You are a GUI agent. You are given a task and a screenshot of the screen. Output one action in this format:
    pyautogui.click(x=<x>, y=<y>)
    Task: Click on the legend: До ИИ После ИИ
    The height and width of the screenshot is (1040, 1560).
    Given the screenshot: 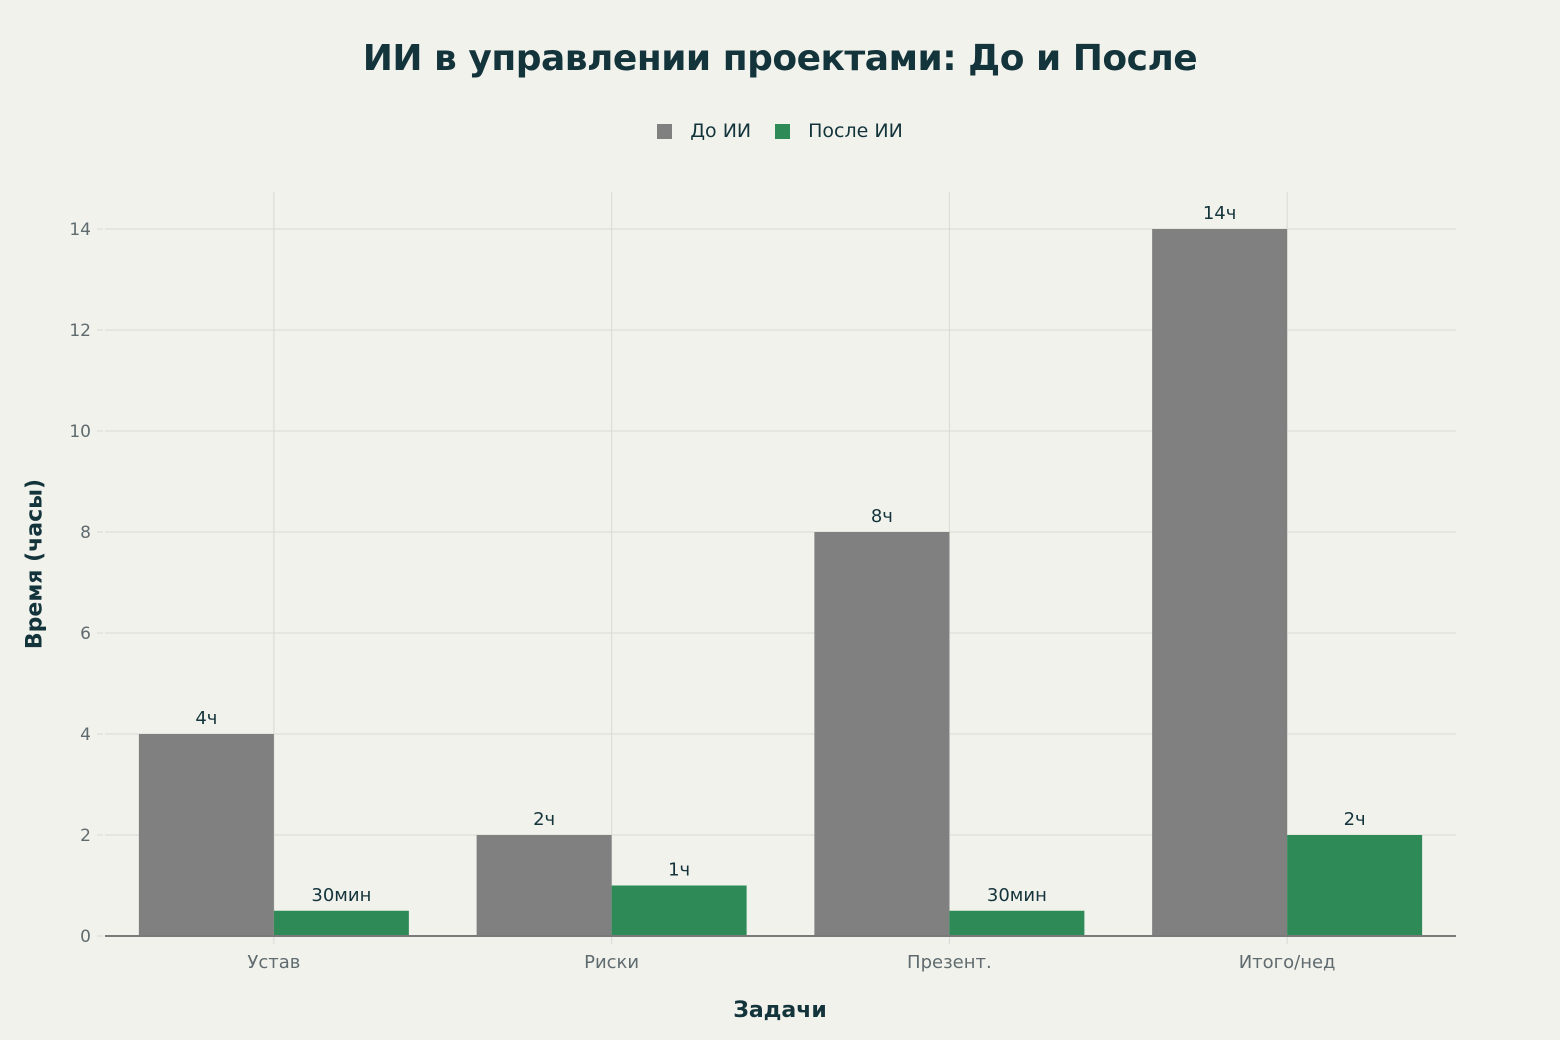 What is the action you would take?
    pyautogui.click(x=780, y=131)
    